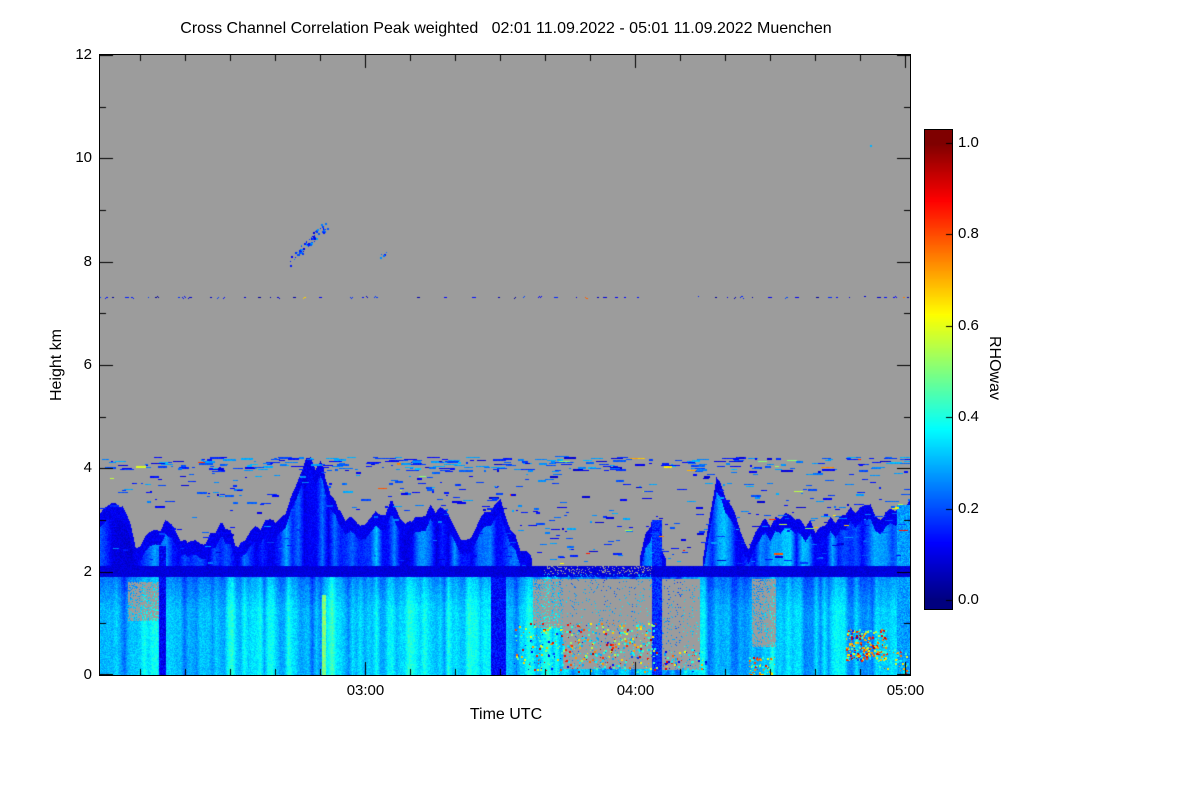 The height and width of the screenshot is (800, 1200). What do you see at coordinates (968, 142) in the screenshot?
I see `colorbar-tick-label: 1.0` at bounding box center [968, 142].